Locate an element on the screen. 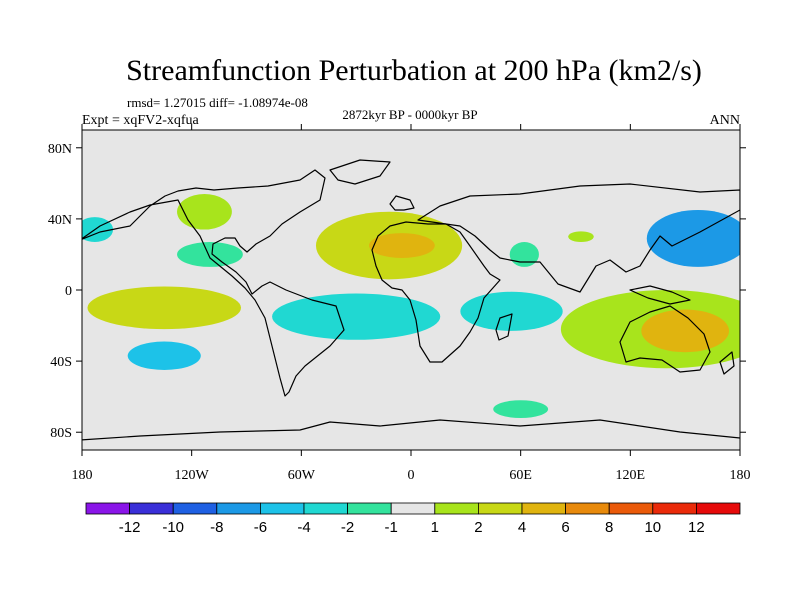 The height and width of the screenshot is (600, 800). greenland-coastline is located at coordinates (360, 172).